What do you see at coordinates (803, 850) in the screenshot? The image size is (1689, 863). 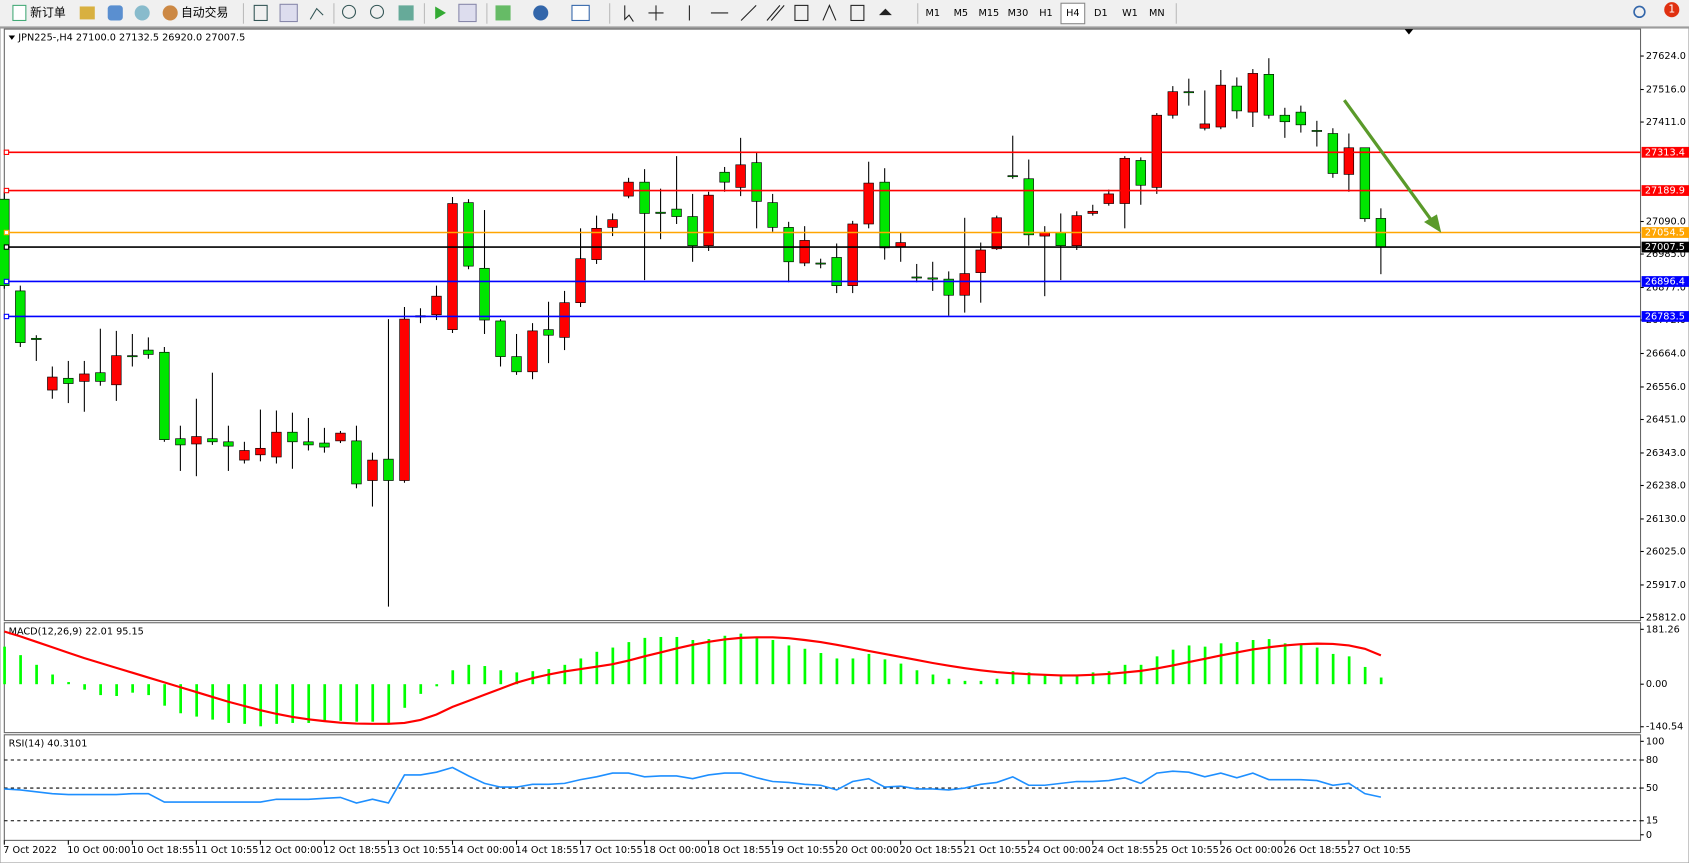 I see `x-tick-label: 19 Oct 10:55` at bounding box center [803, 850].